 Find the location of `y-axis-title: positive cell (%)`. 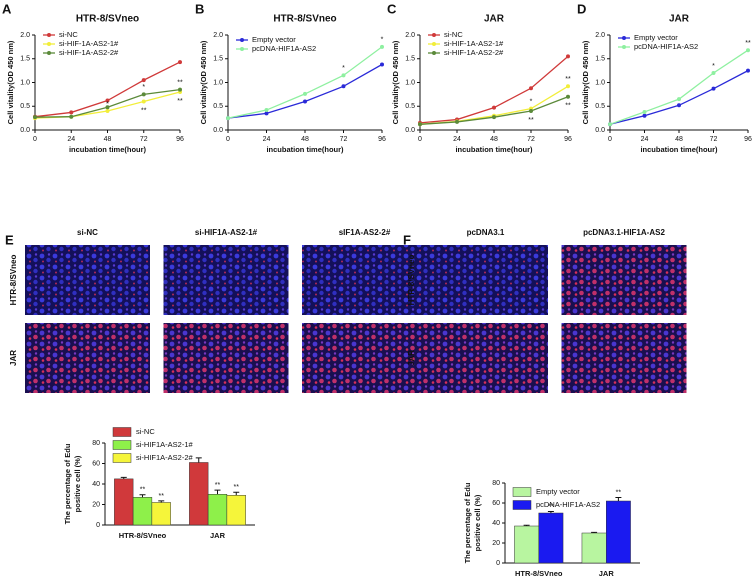

y-axis-title: positive cell (%) is located at coordinates (477, 522).